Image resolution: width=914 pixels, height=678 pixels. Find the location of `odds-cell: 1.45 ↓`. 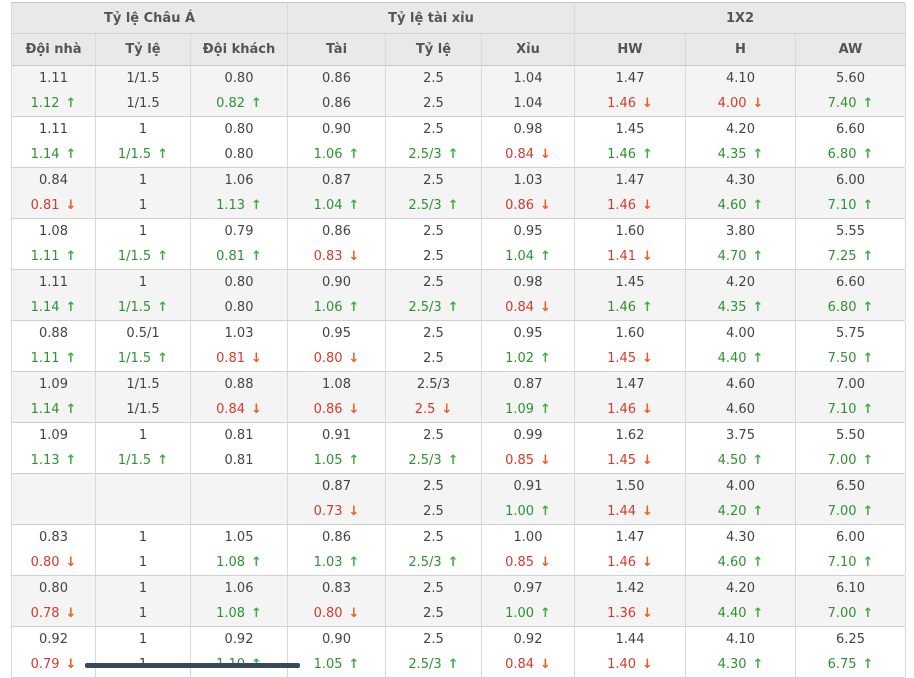

odds-cell: 1.45 ↓ is located at coordinates (630, 460).